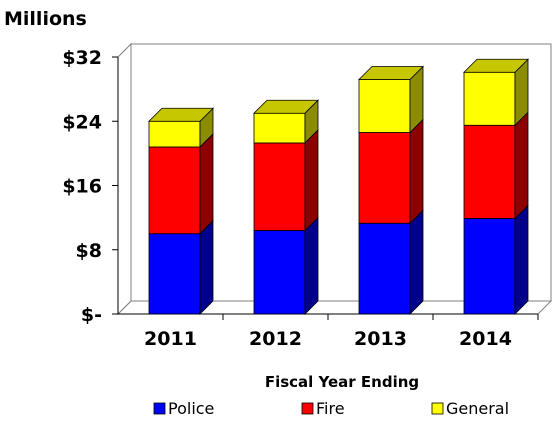 The image size is (557, 427). Describe the element at coordinates (124, 179) in the screenshot. I see `side-wall` at that location.